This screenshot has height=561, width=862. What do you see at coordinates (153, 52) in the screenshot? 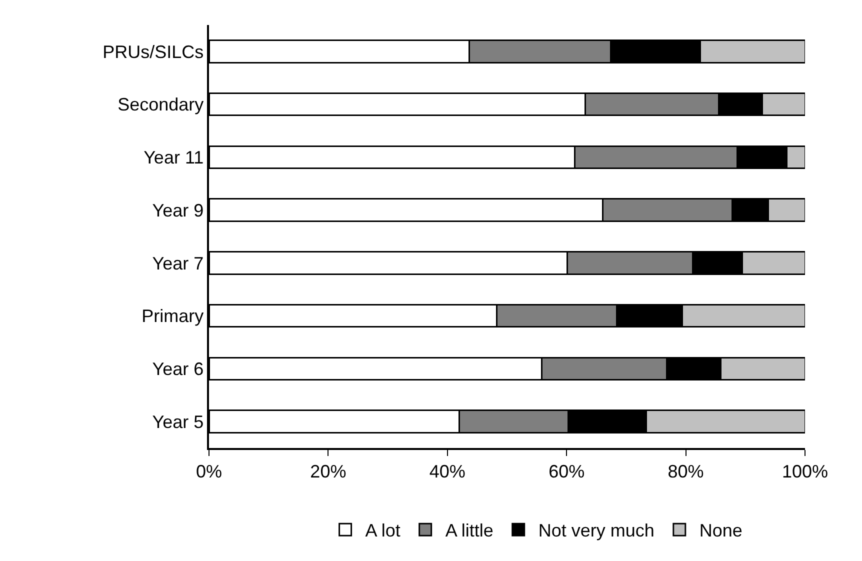
I see `y-tick-label: PRUs/SILCs` at bounding box center [153, 52].